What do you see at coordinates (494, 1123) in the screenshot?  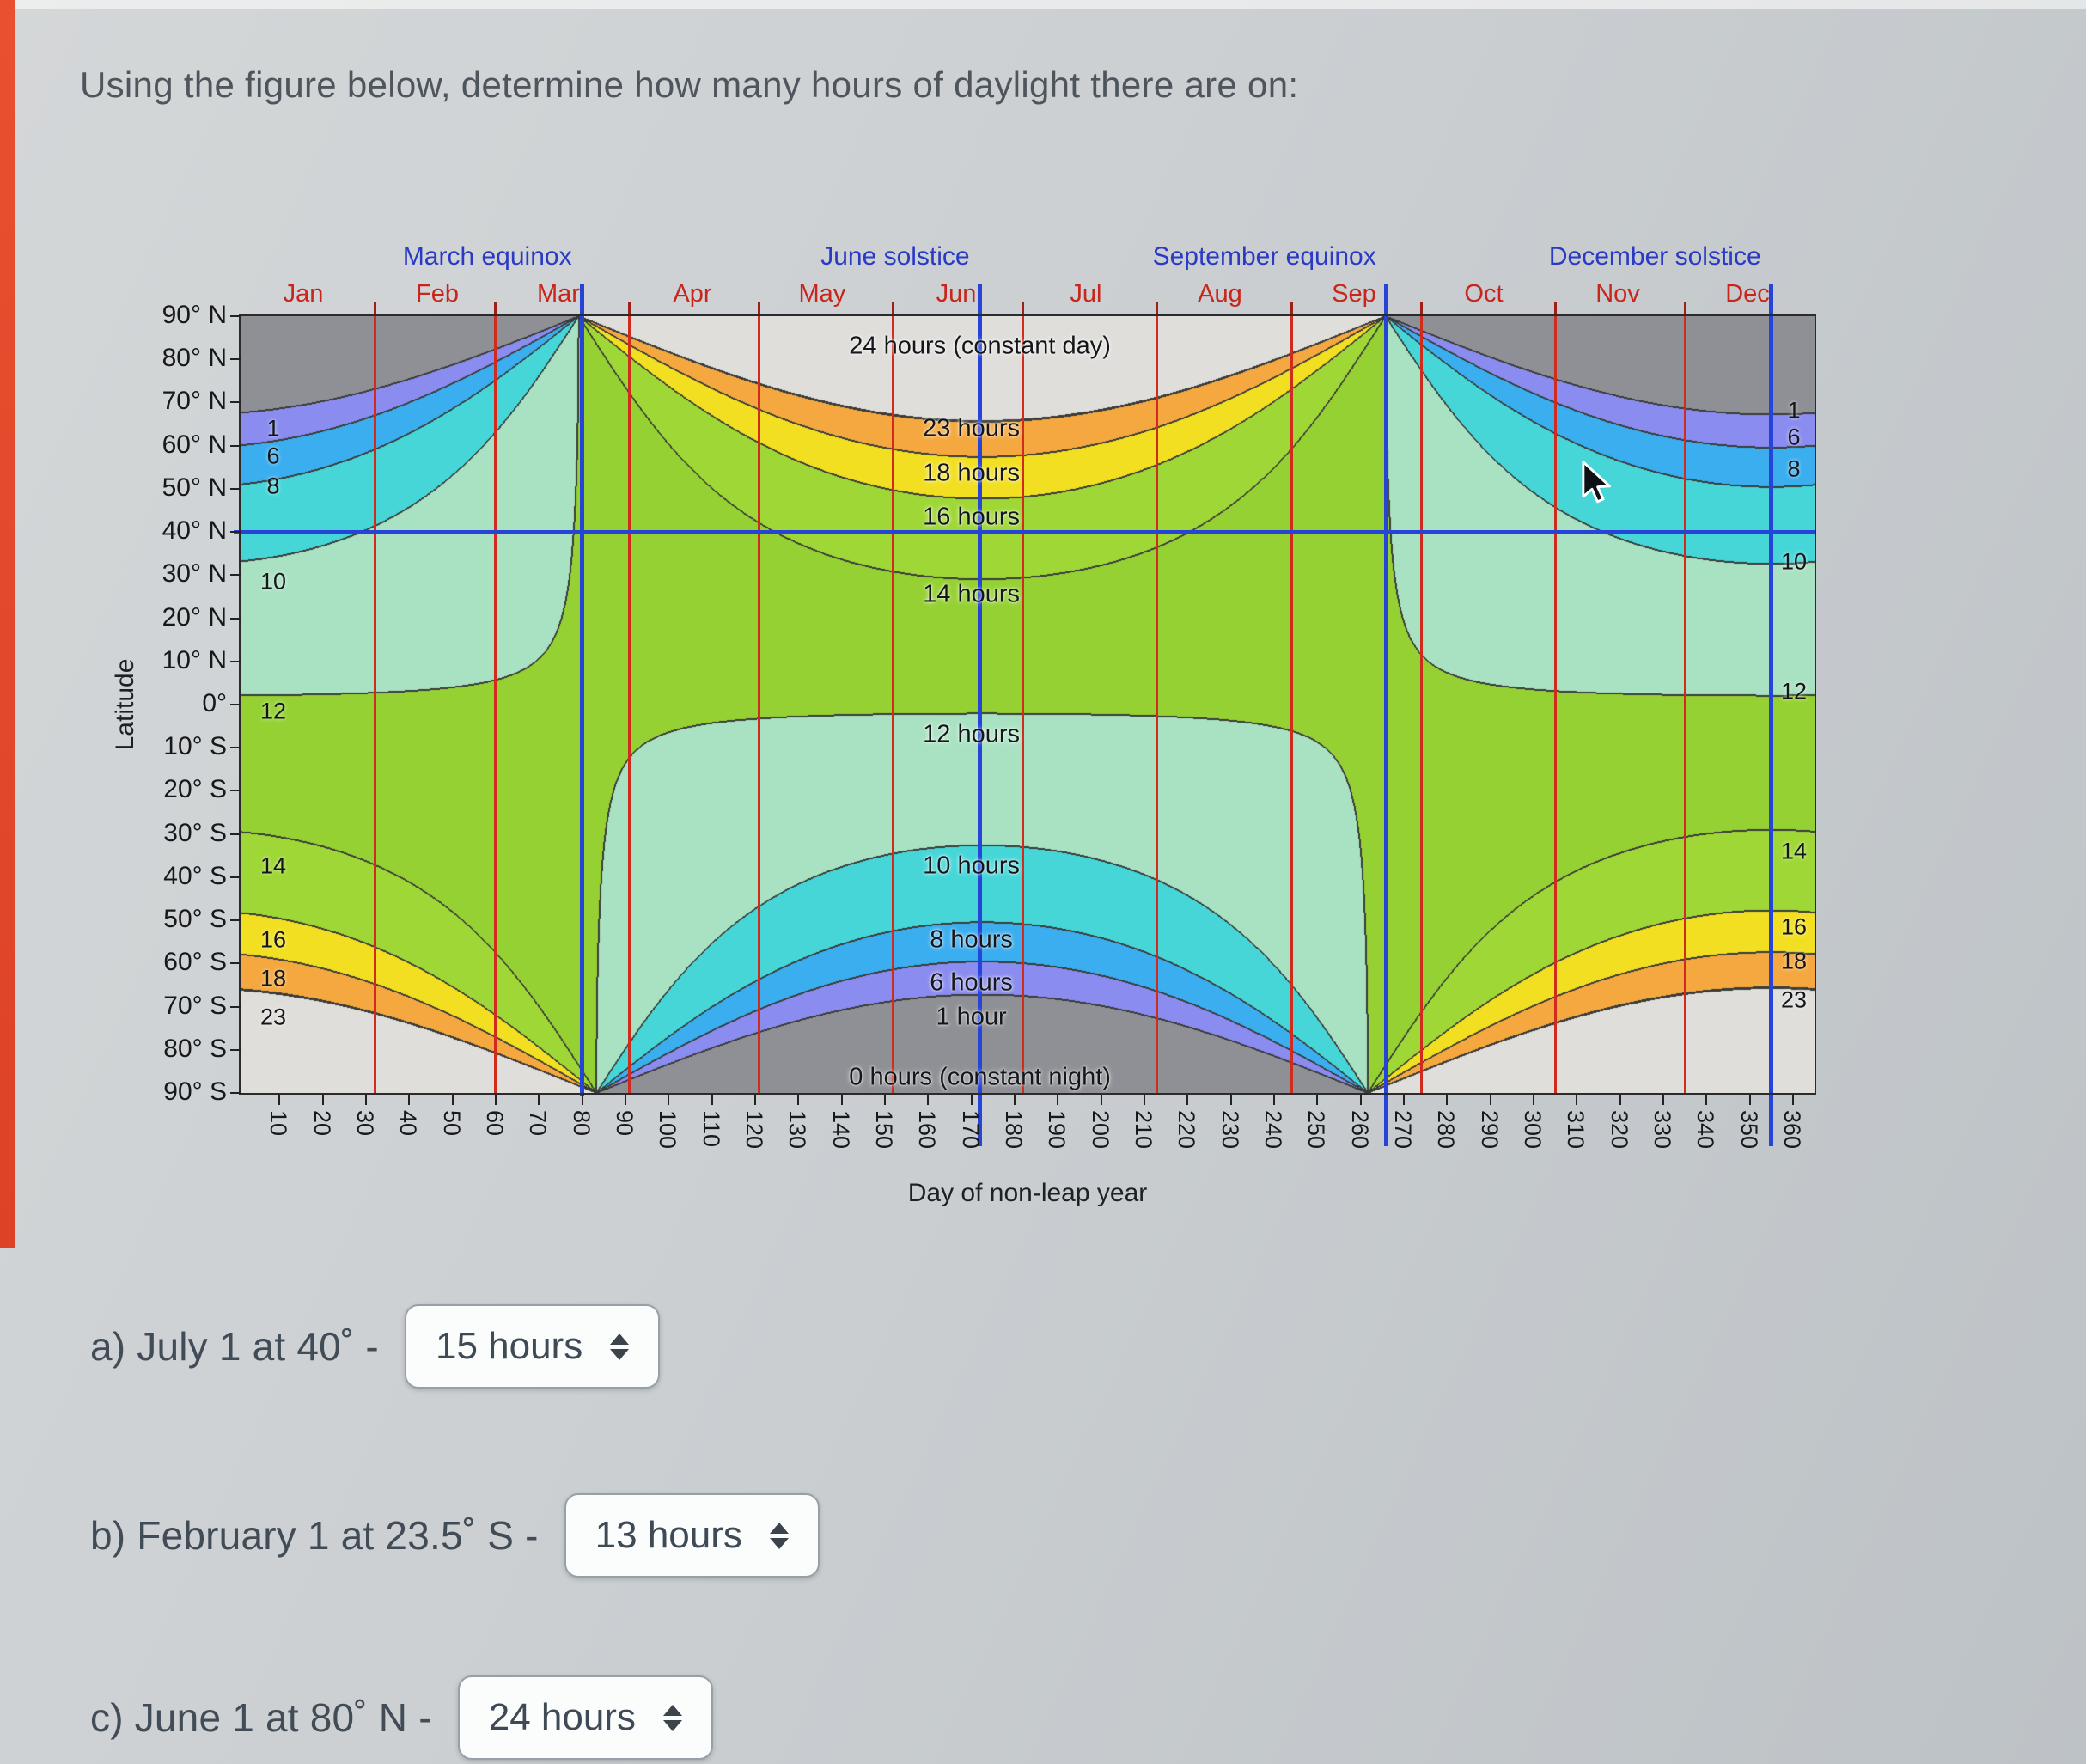 I see `x-tick-label: 60` at bounding box center [494, 1123].